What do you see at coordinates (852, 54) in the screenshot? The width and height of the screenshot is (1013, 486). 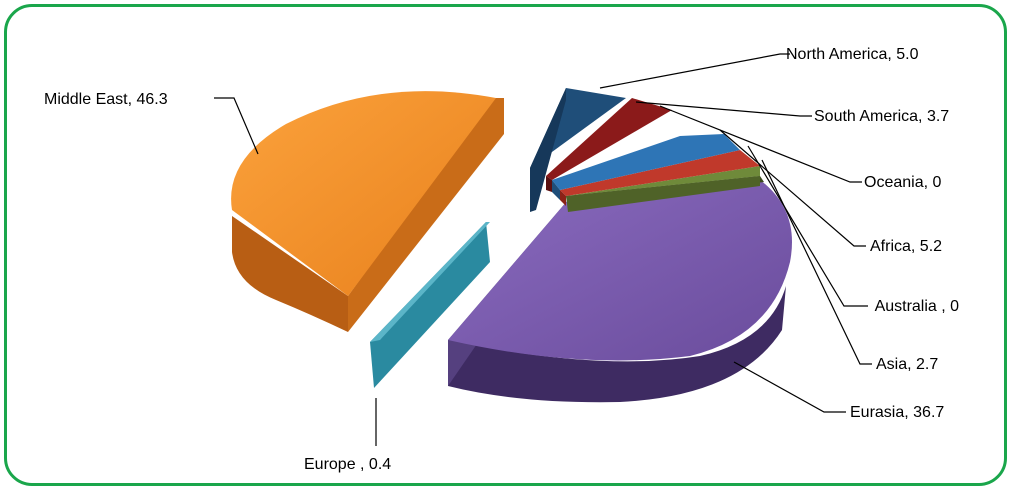 I see `label-north-america: North America, 5.0` at bounding box center [852, 54].